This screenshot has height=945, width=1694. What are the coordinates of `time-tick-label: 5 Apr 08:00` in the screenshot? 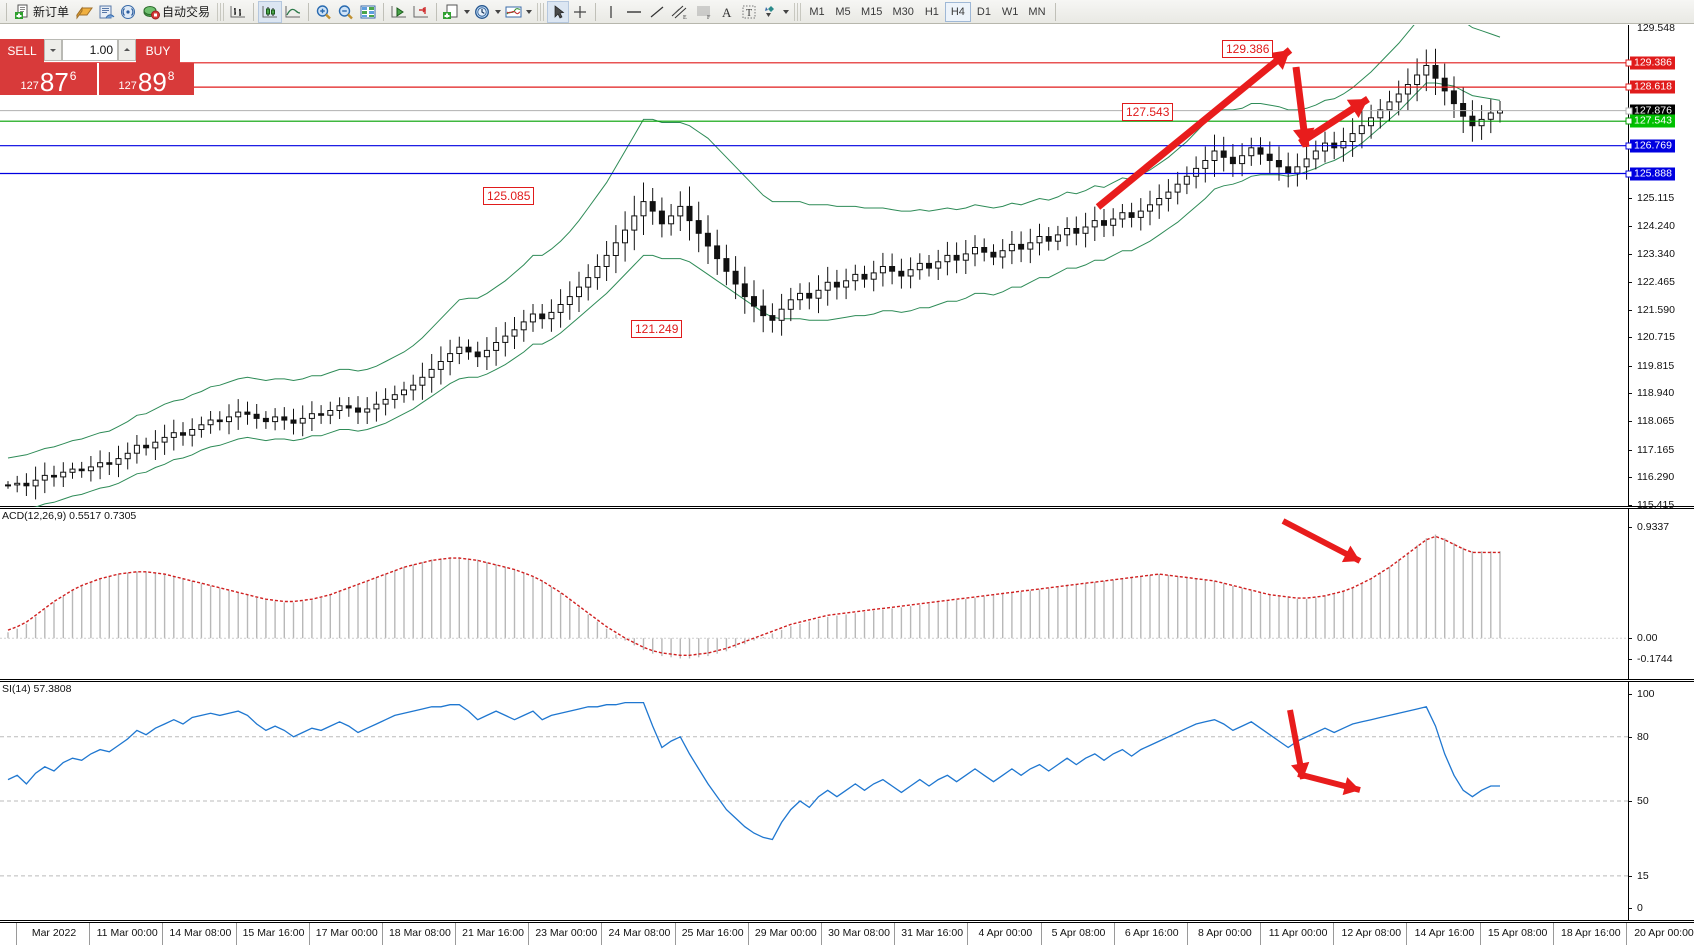 It's located at (1078, 933).